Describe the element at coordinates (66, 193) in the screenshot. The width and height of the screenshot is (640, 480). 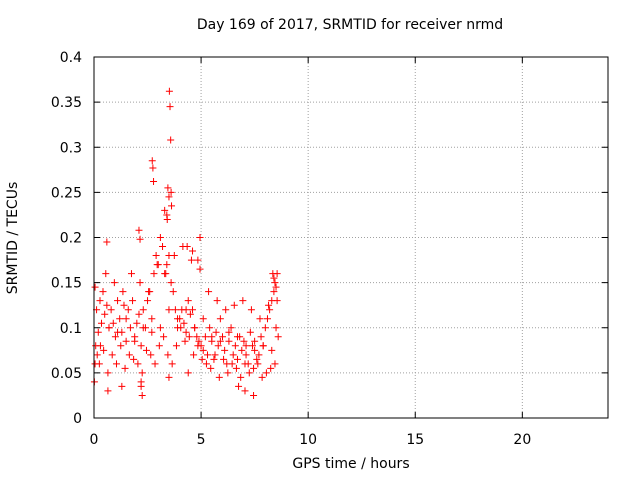
I see `y-tick-label: 0.25` at that location.